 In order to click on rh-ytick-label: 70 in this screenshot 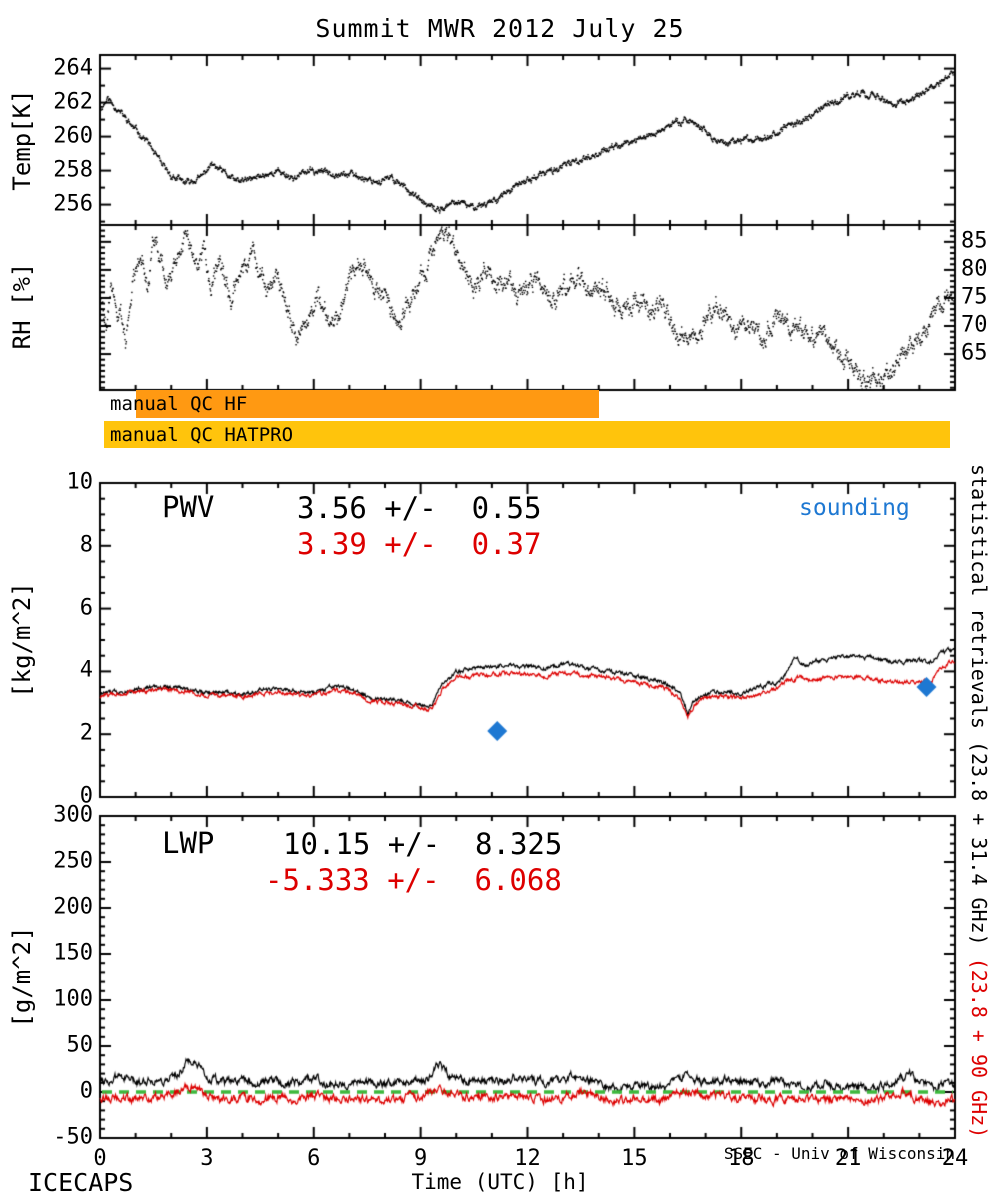, I will do `click(974, 325)`.